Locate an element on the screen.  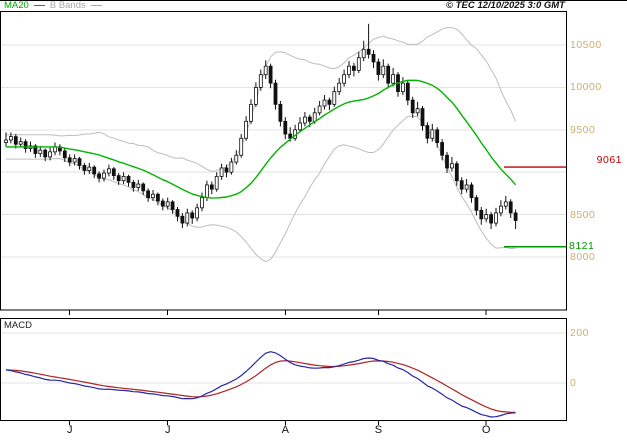
bbands-legend-label: B Bands is located at coordinates (67, 5).